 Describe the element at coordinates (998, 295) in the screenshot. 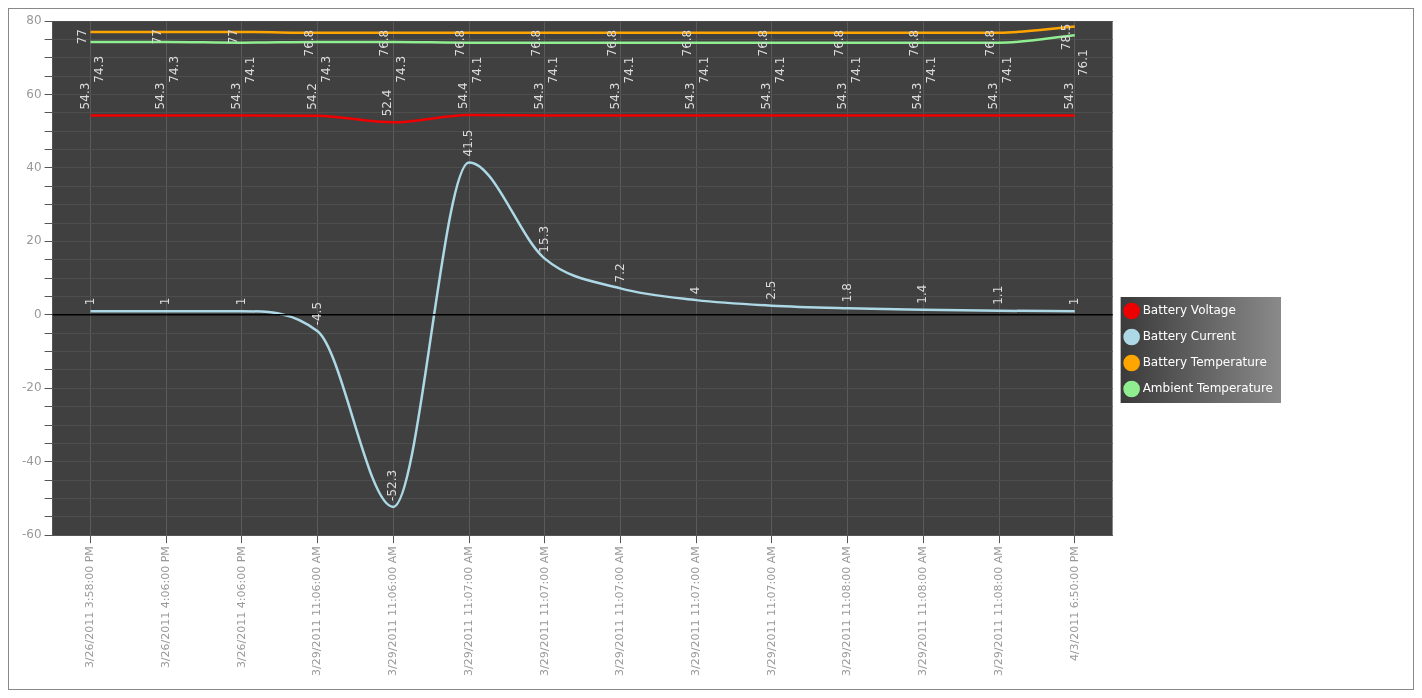

I see `data-label: 1.1` at that location.